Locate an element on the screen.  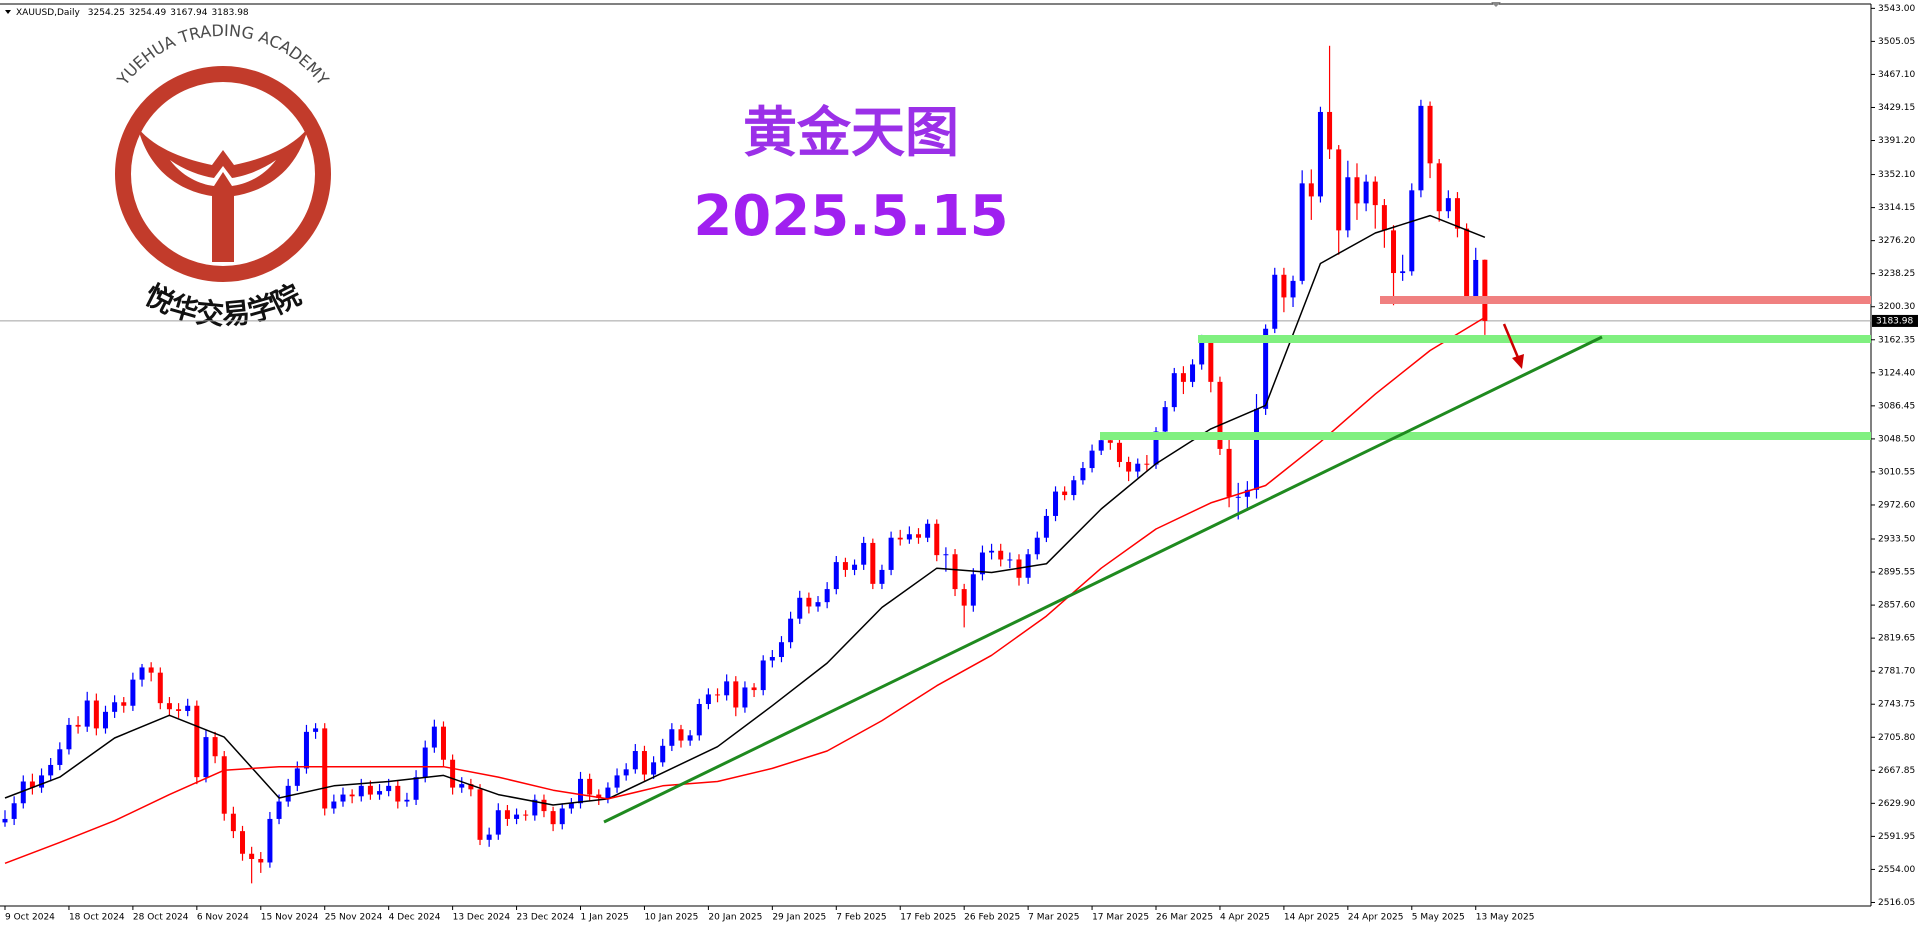
header: XAUUSD,Daily 3254.25 3254.49 3167.94 3183.98 is located at coordinates (132, 13).